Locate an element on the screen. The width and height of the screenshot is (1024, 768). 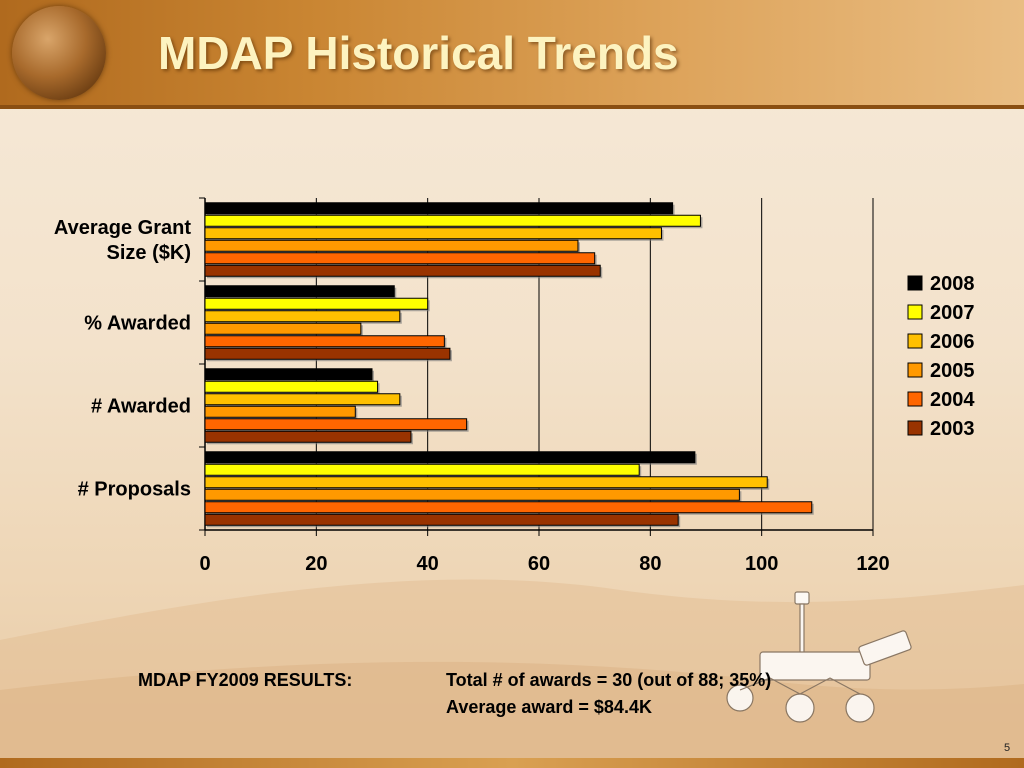
x-tick-label: 60 is located at coordinates (539, 564).